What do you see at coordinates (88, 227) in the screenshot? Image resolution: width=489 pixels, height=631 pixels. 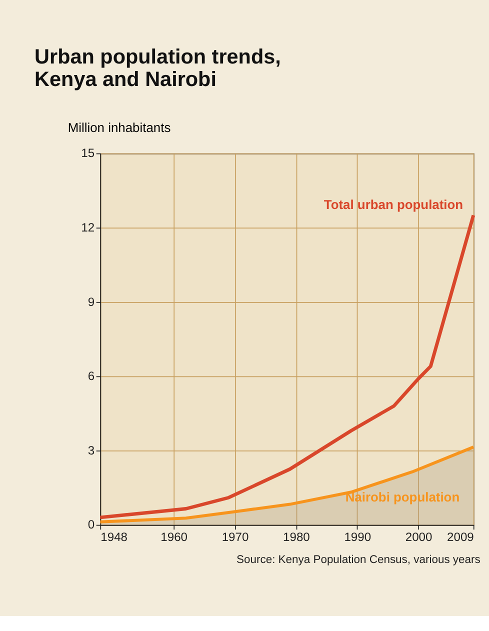 I see `y-tick-label: 12` at bounding box center [88, 227].